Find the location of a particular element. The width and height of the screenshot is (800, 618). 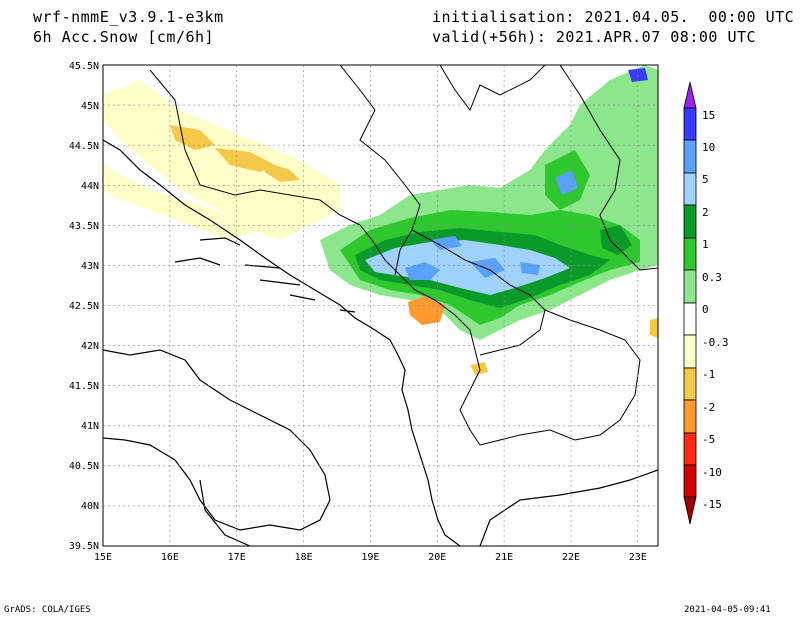

colorbar-label: -15 is located at coordinates (712, 504).